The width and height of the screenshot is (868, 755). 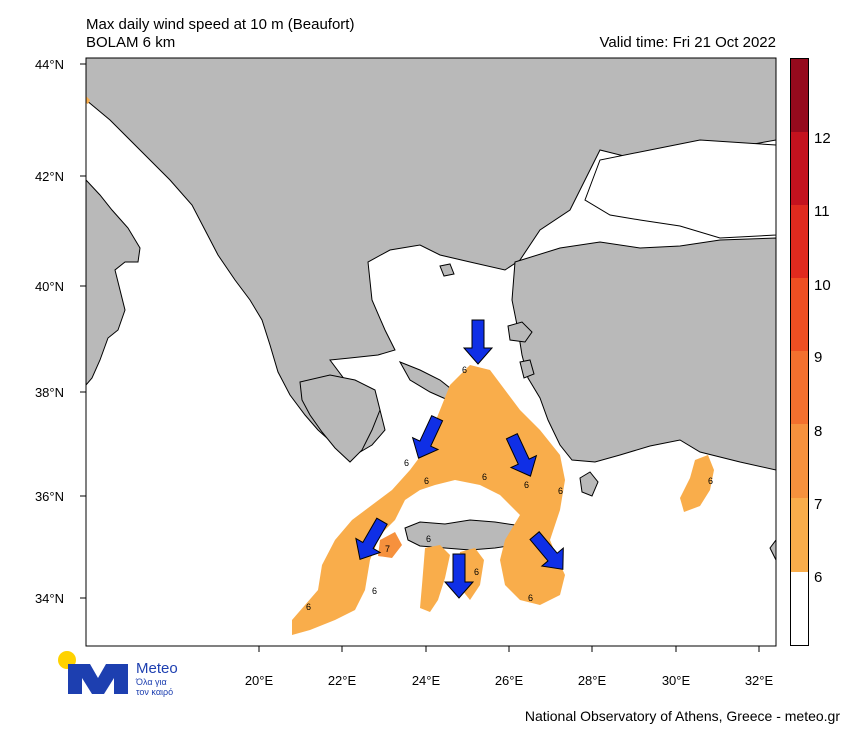 What do you see at coordinates (49, 64) in the screenshot?
I see `lat-label: 44°N` at bounding box center [49, 64].